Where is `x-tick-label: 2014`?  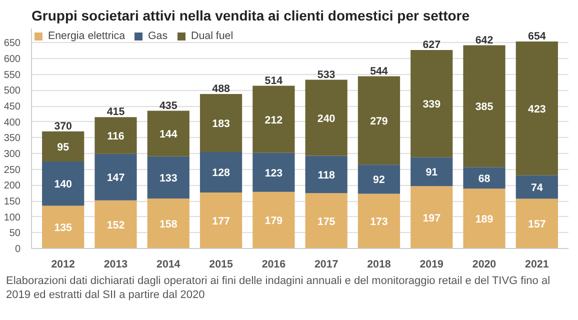 x-tick-label: 2014 is located at coordinates (168, 264).